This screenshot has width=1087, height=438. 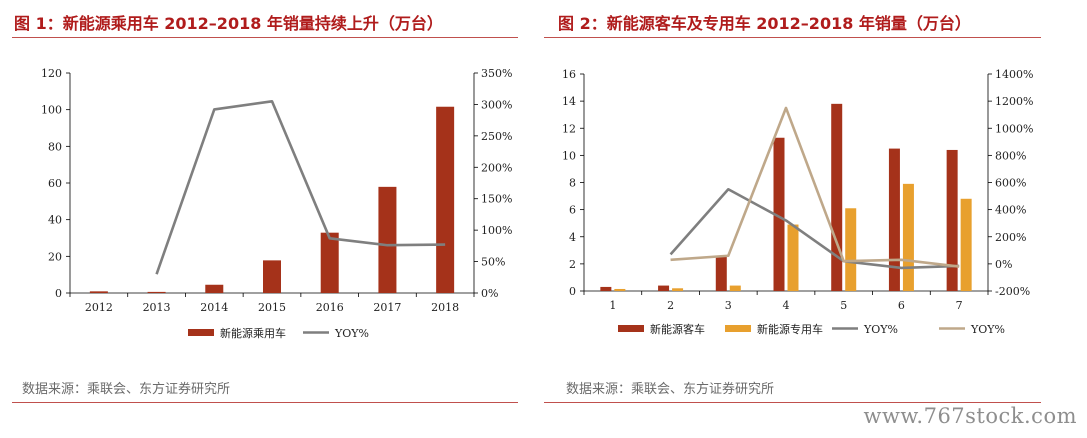 I want to click on y-tick-label-left: 20, so click(x=55, y=256).